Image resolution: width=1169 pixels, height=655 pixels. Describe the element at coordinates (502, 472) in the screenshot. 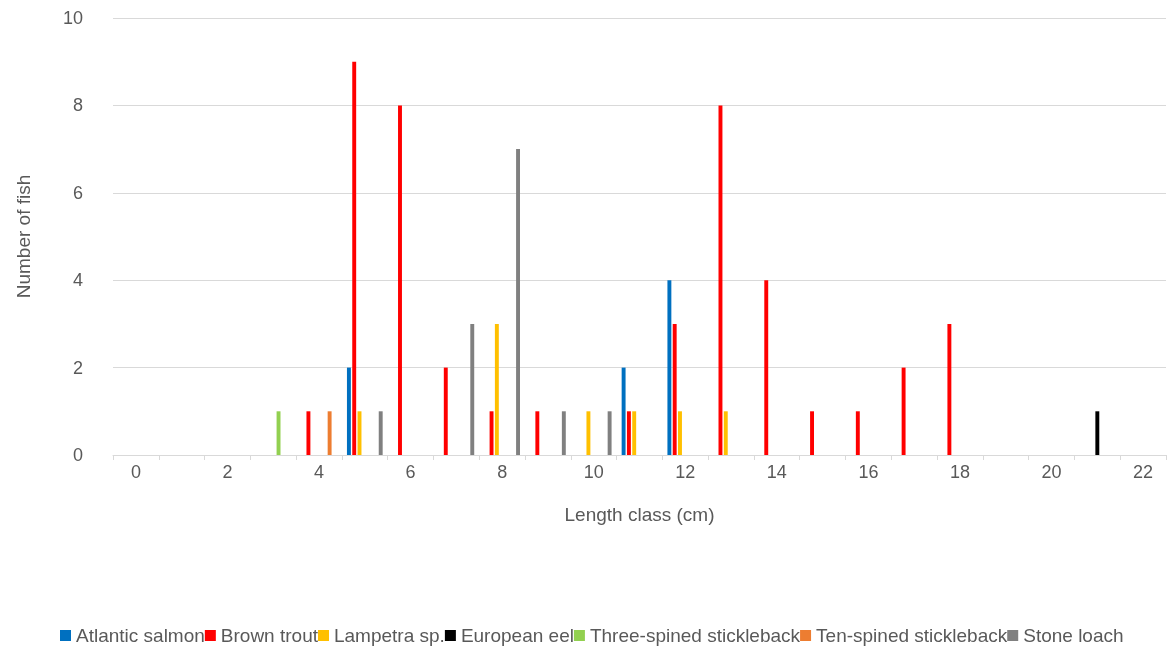

I see `x-tick-label: 8` at that location.